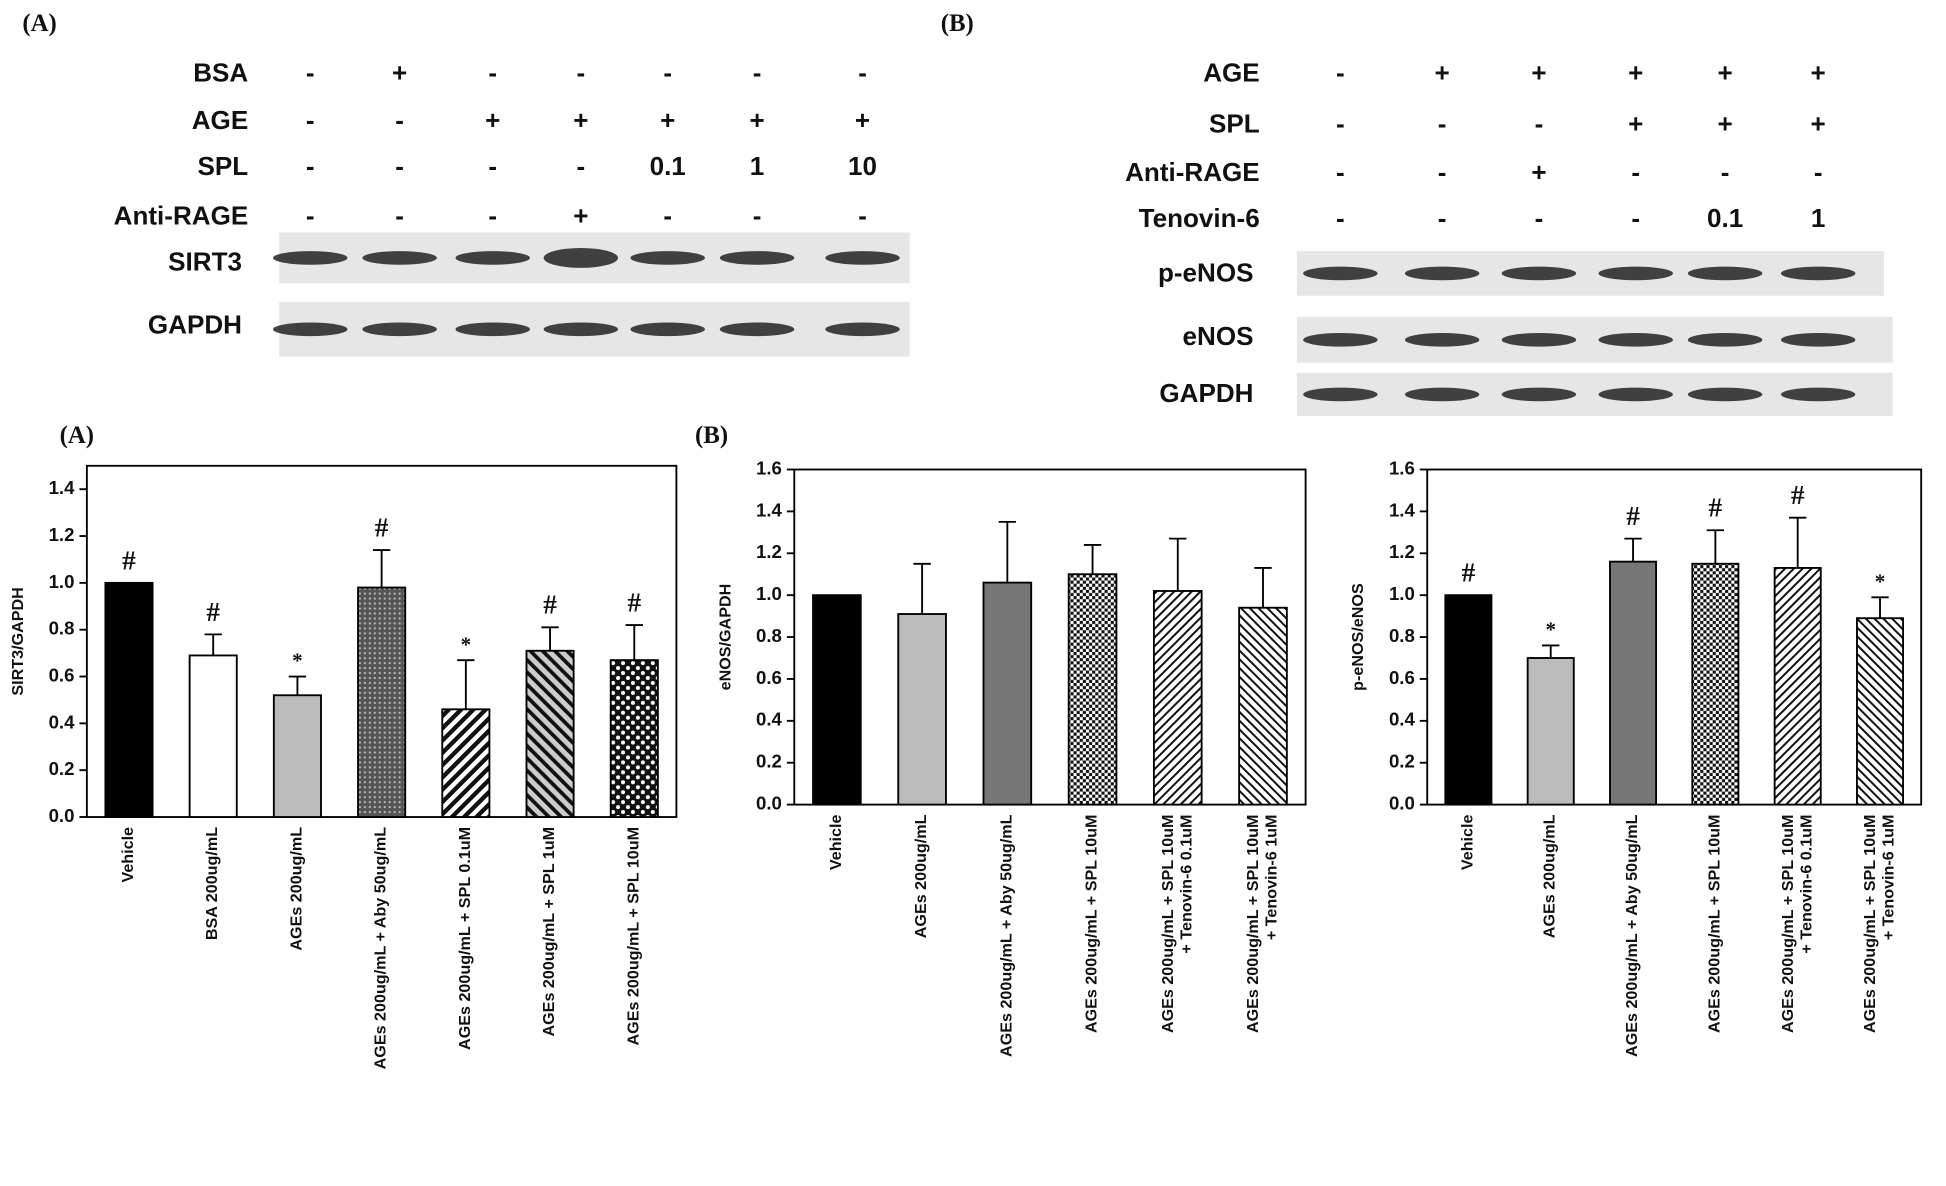  What do you see at coordinates (18, 641) in the screenshot?
I see `y-axis-label: SIRT3/GAPDH` at bounding box center [18, 641].